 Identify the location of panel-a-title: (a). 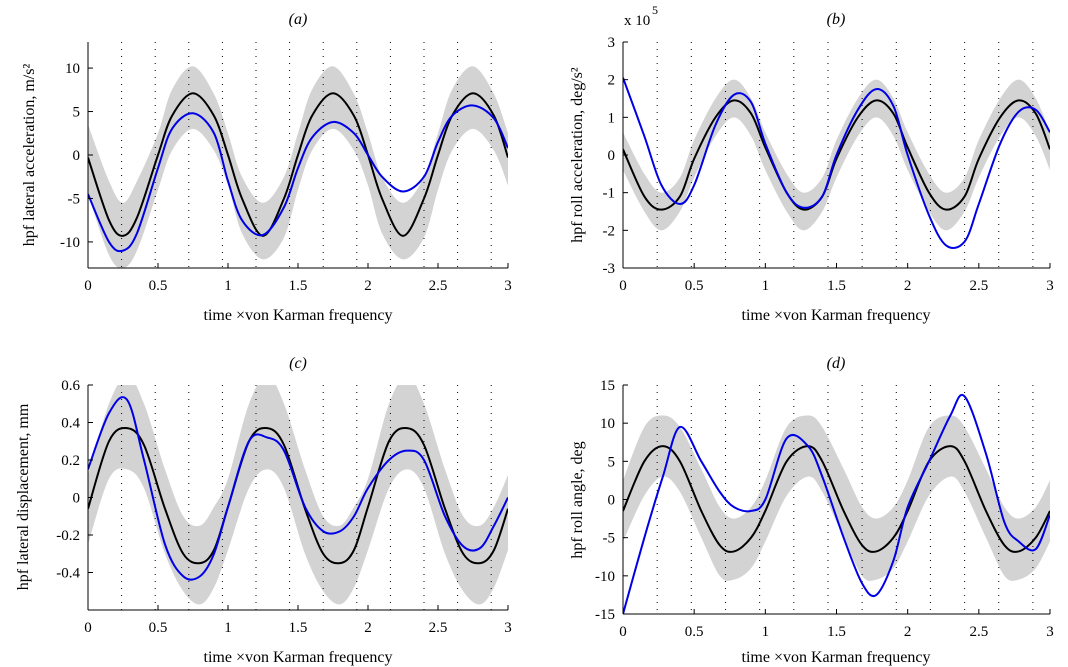
(298, 19).